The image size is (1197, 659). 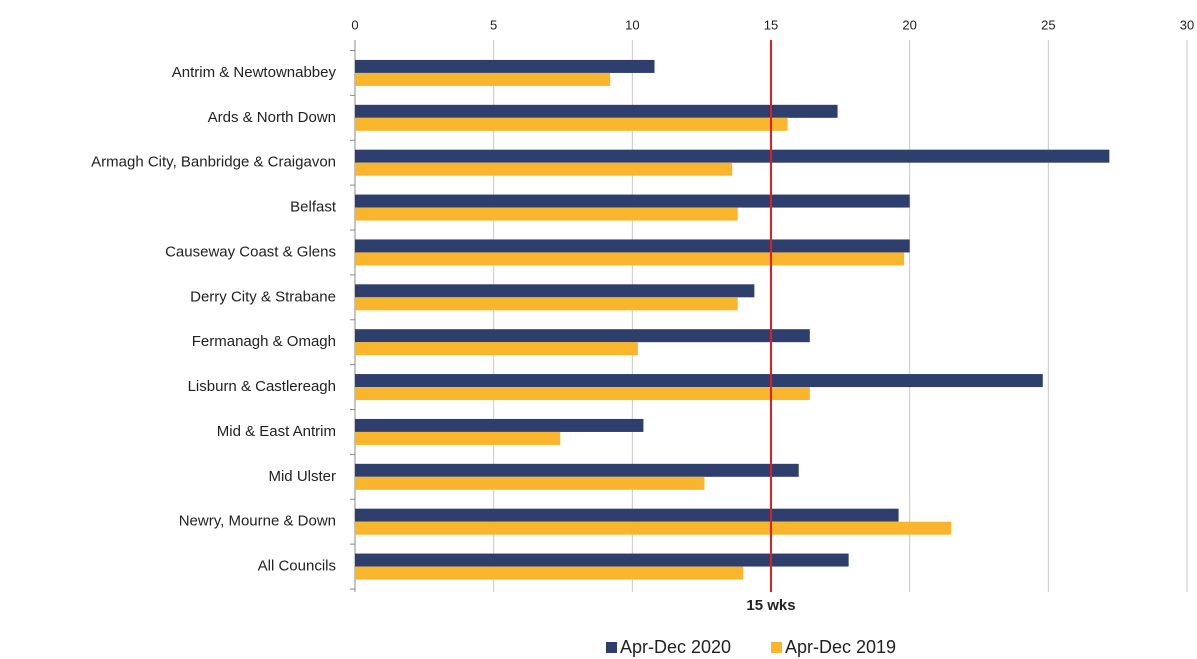 I want to click on x-tick-label: 0, so click(x=354, y=24).